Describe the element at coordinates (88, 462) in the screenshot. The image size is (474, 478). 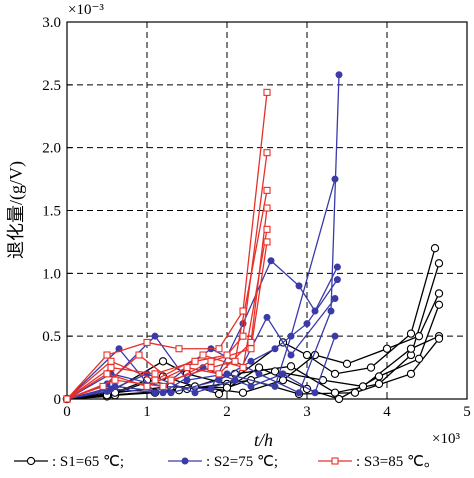
I see `legend-label: : S1=65 ℃;` at that location.